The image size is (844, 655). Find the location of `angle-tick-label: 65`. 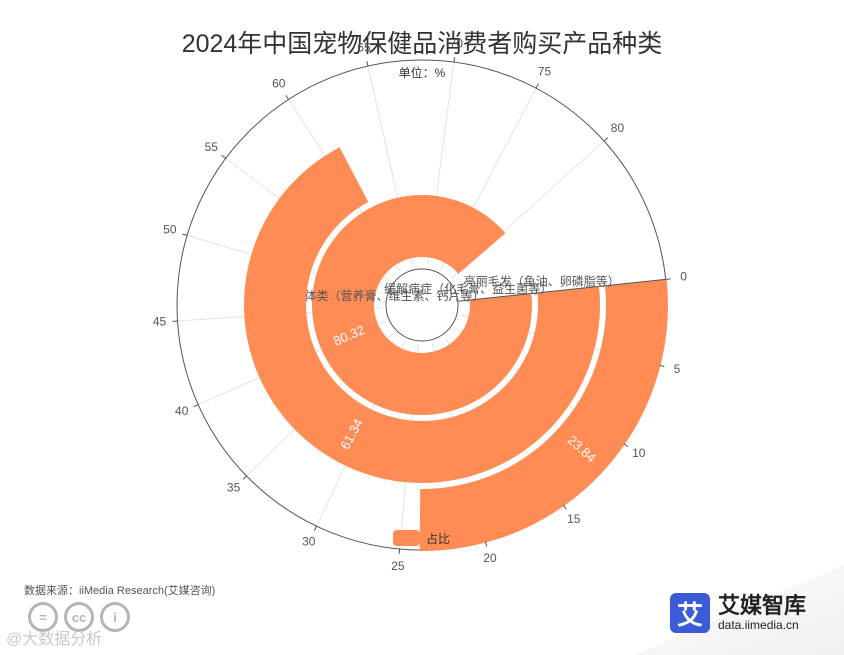

angle-tick-label: 65 is located at coordinates (364, 48).